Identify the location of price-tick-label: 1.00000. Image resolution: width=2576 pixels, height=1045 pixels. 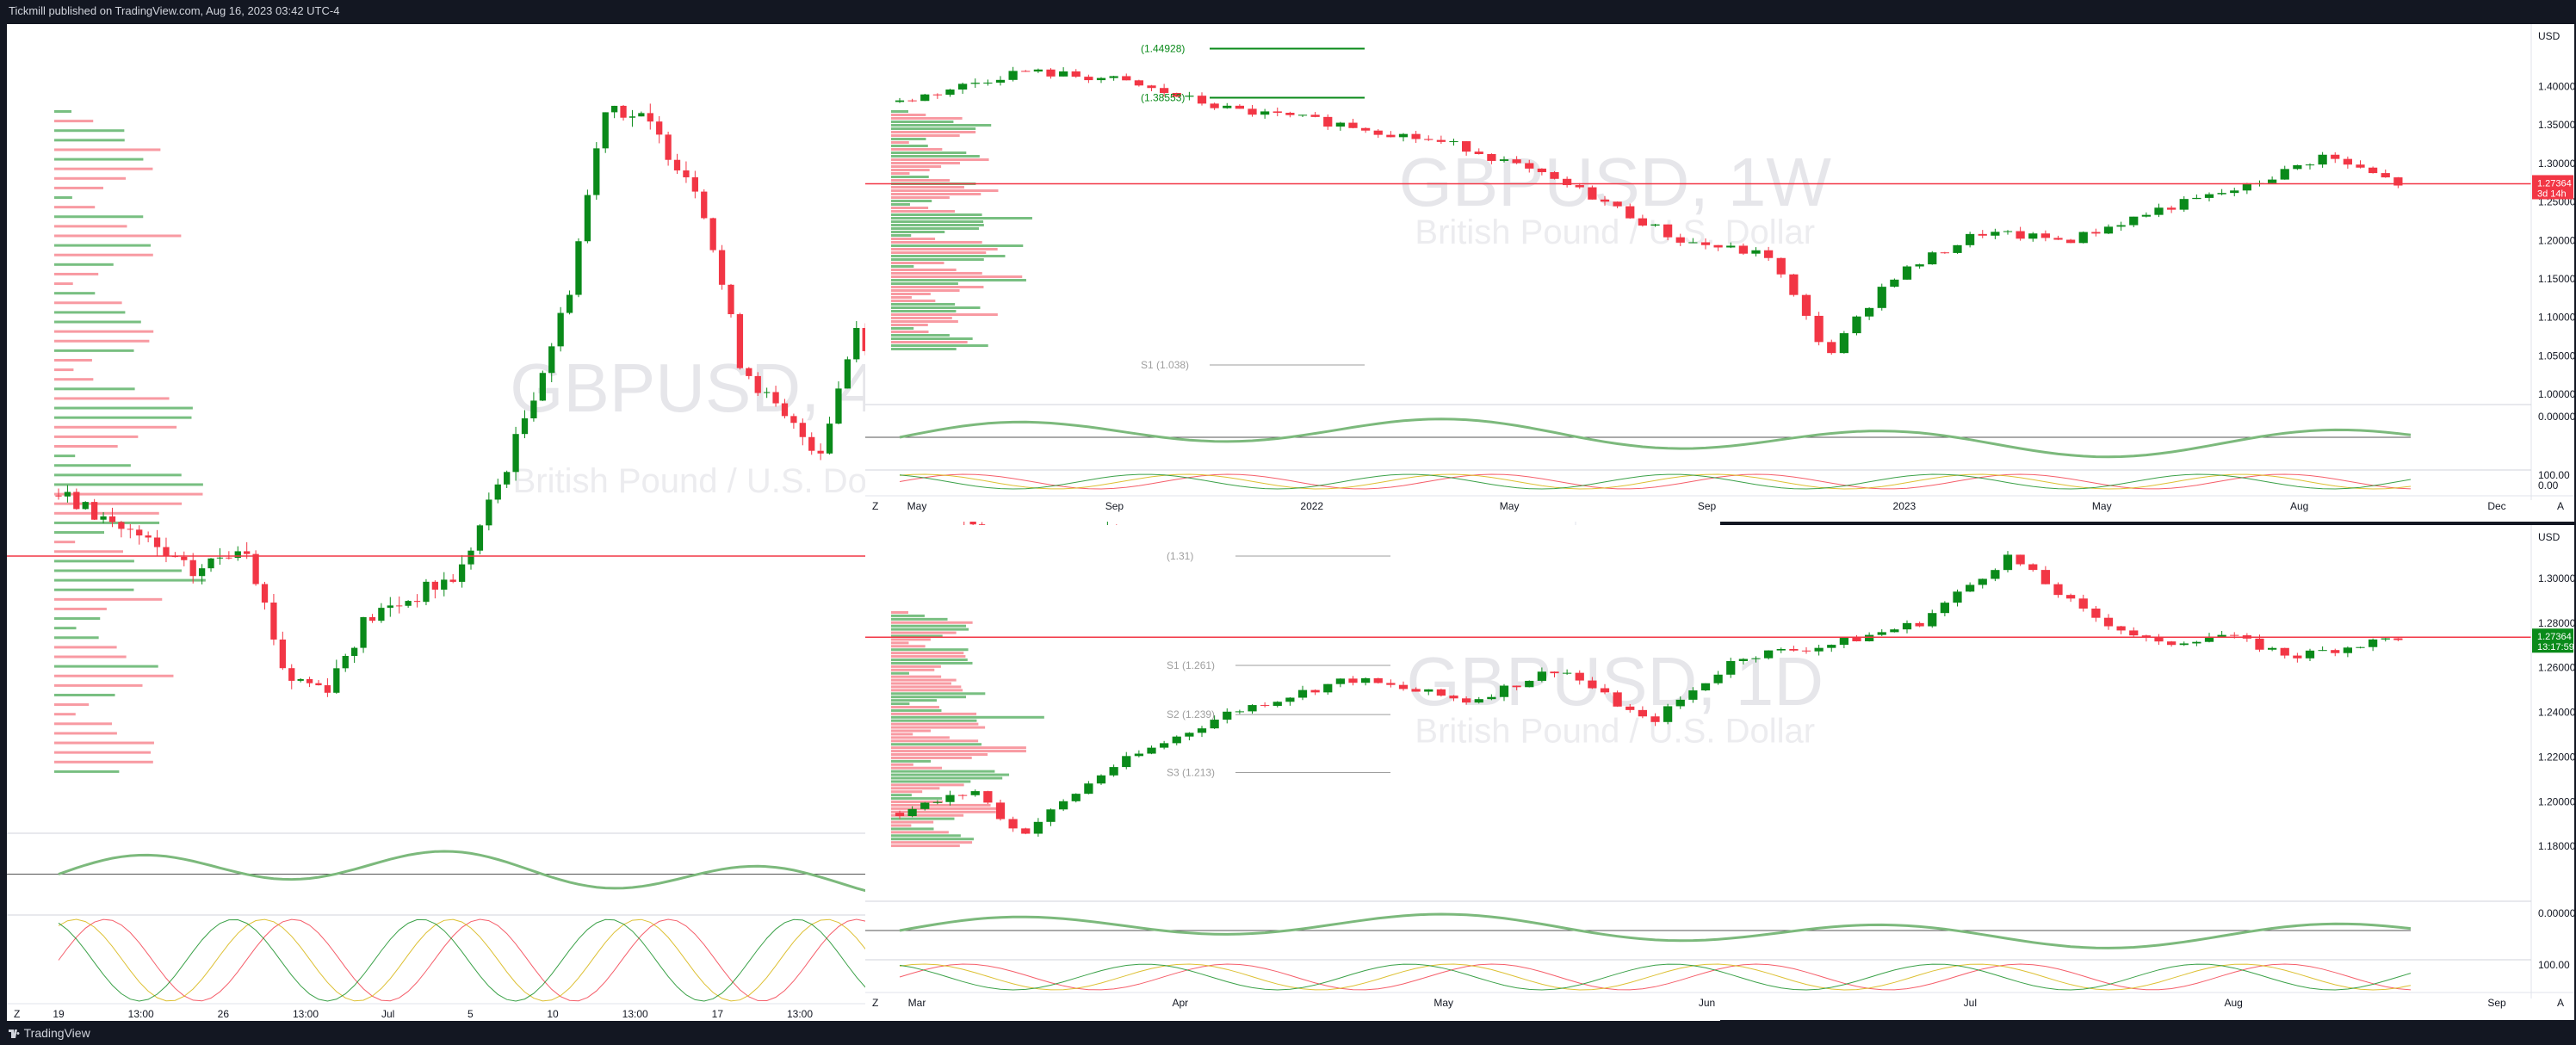
(2557, 394).